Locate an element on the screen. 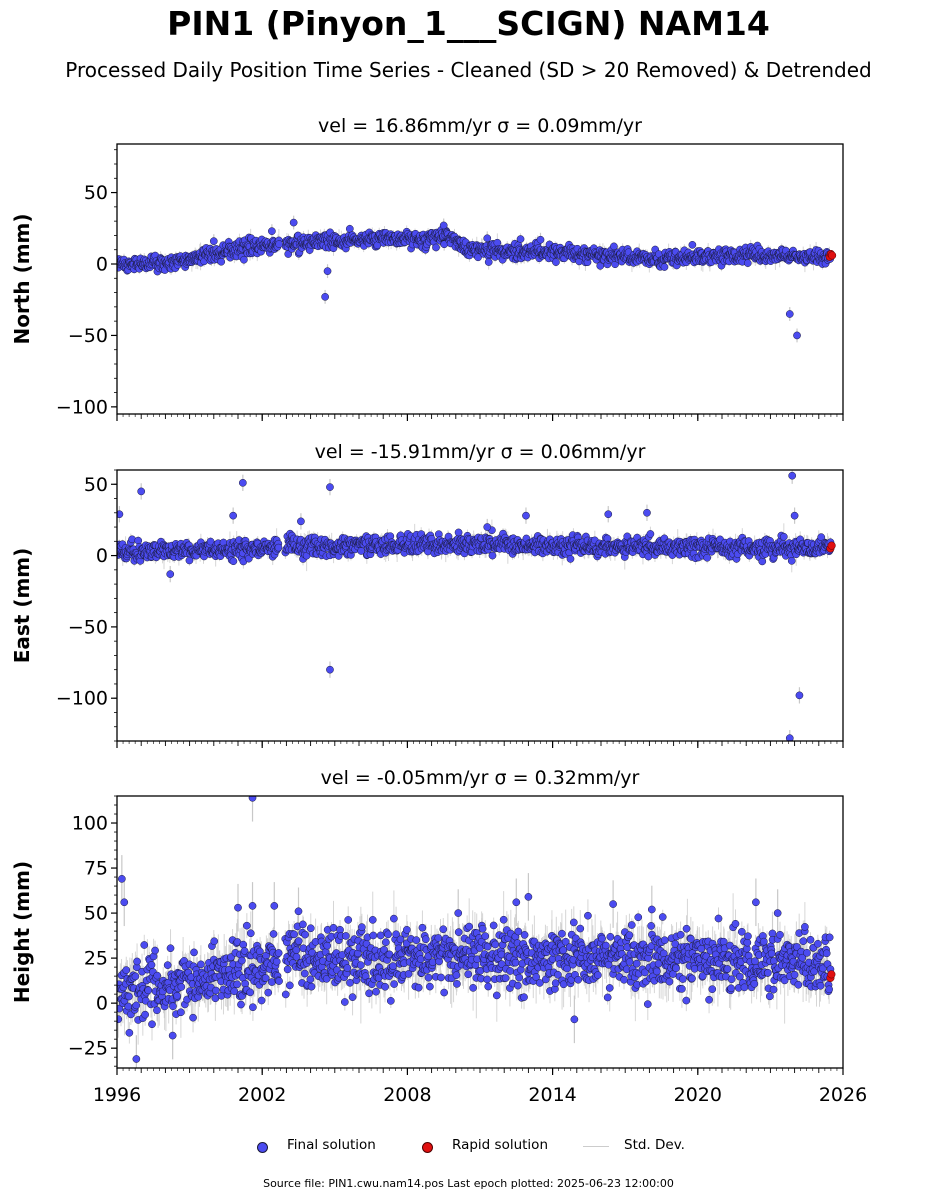 The width and height of the screenshot is (937, 1200). panel-title-north: vel = 16.86mm/yr σ = 0.09mm/yr is located at coordinates (480, 126).